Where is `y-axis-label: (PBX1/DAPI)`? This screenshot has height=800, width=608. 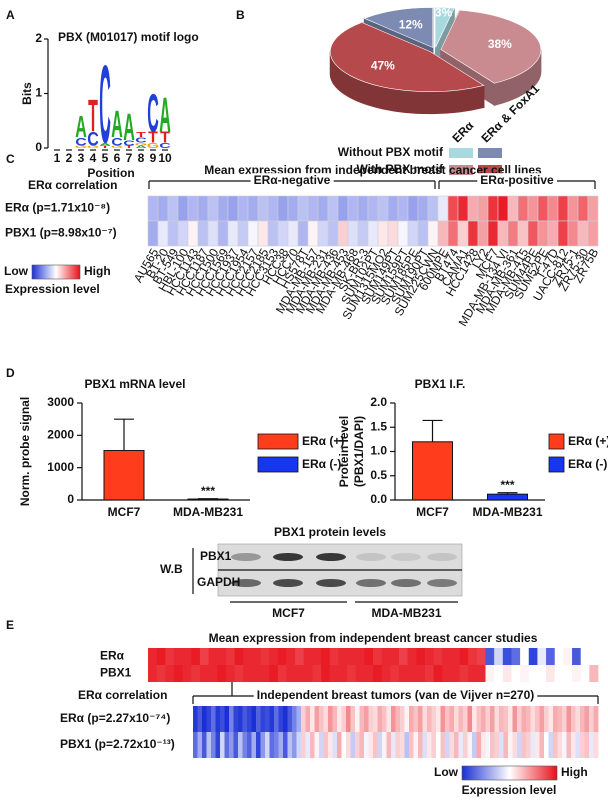 y-axis-label: (PBX1/DAPI) is located at coordinates (359, 451).